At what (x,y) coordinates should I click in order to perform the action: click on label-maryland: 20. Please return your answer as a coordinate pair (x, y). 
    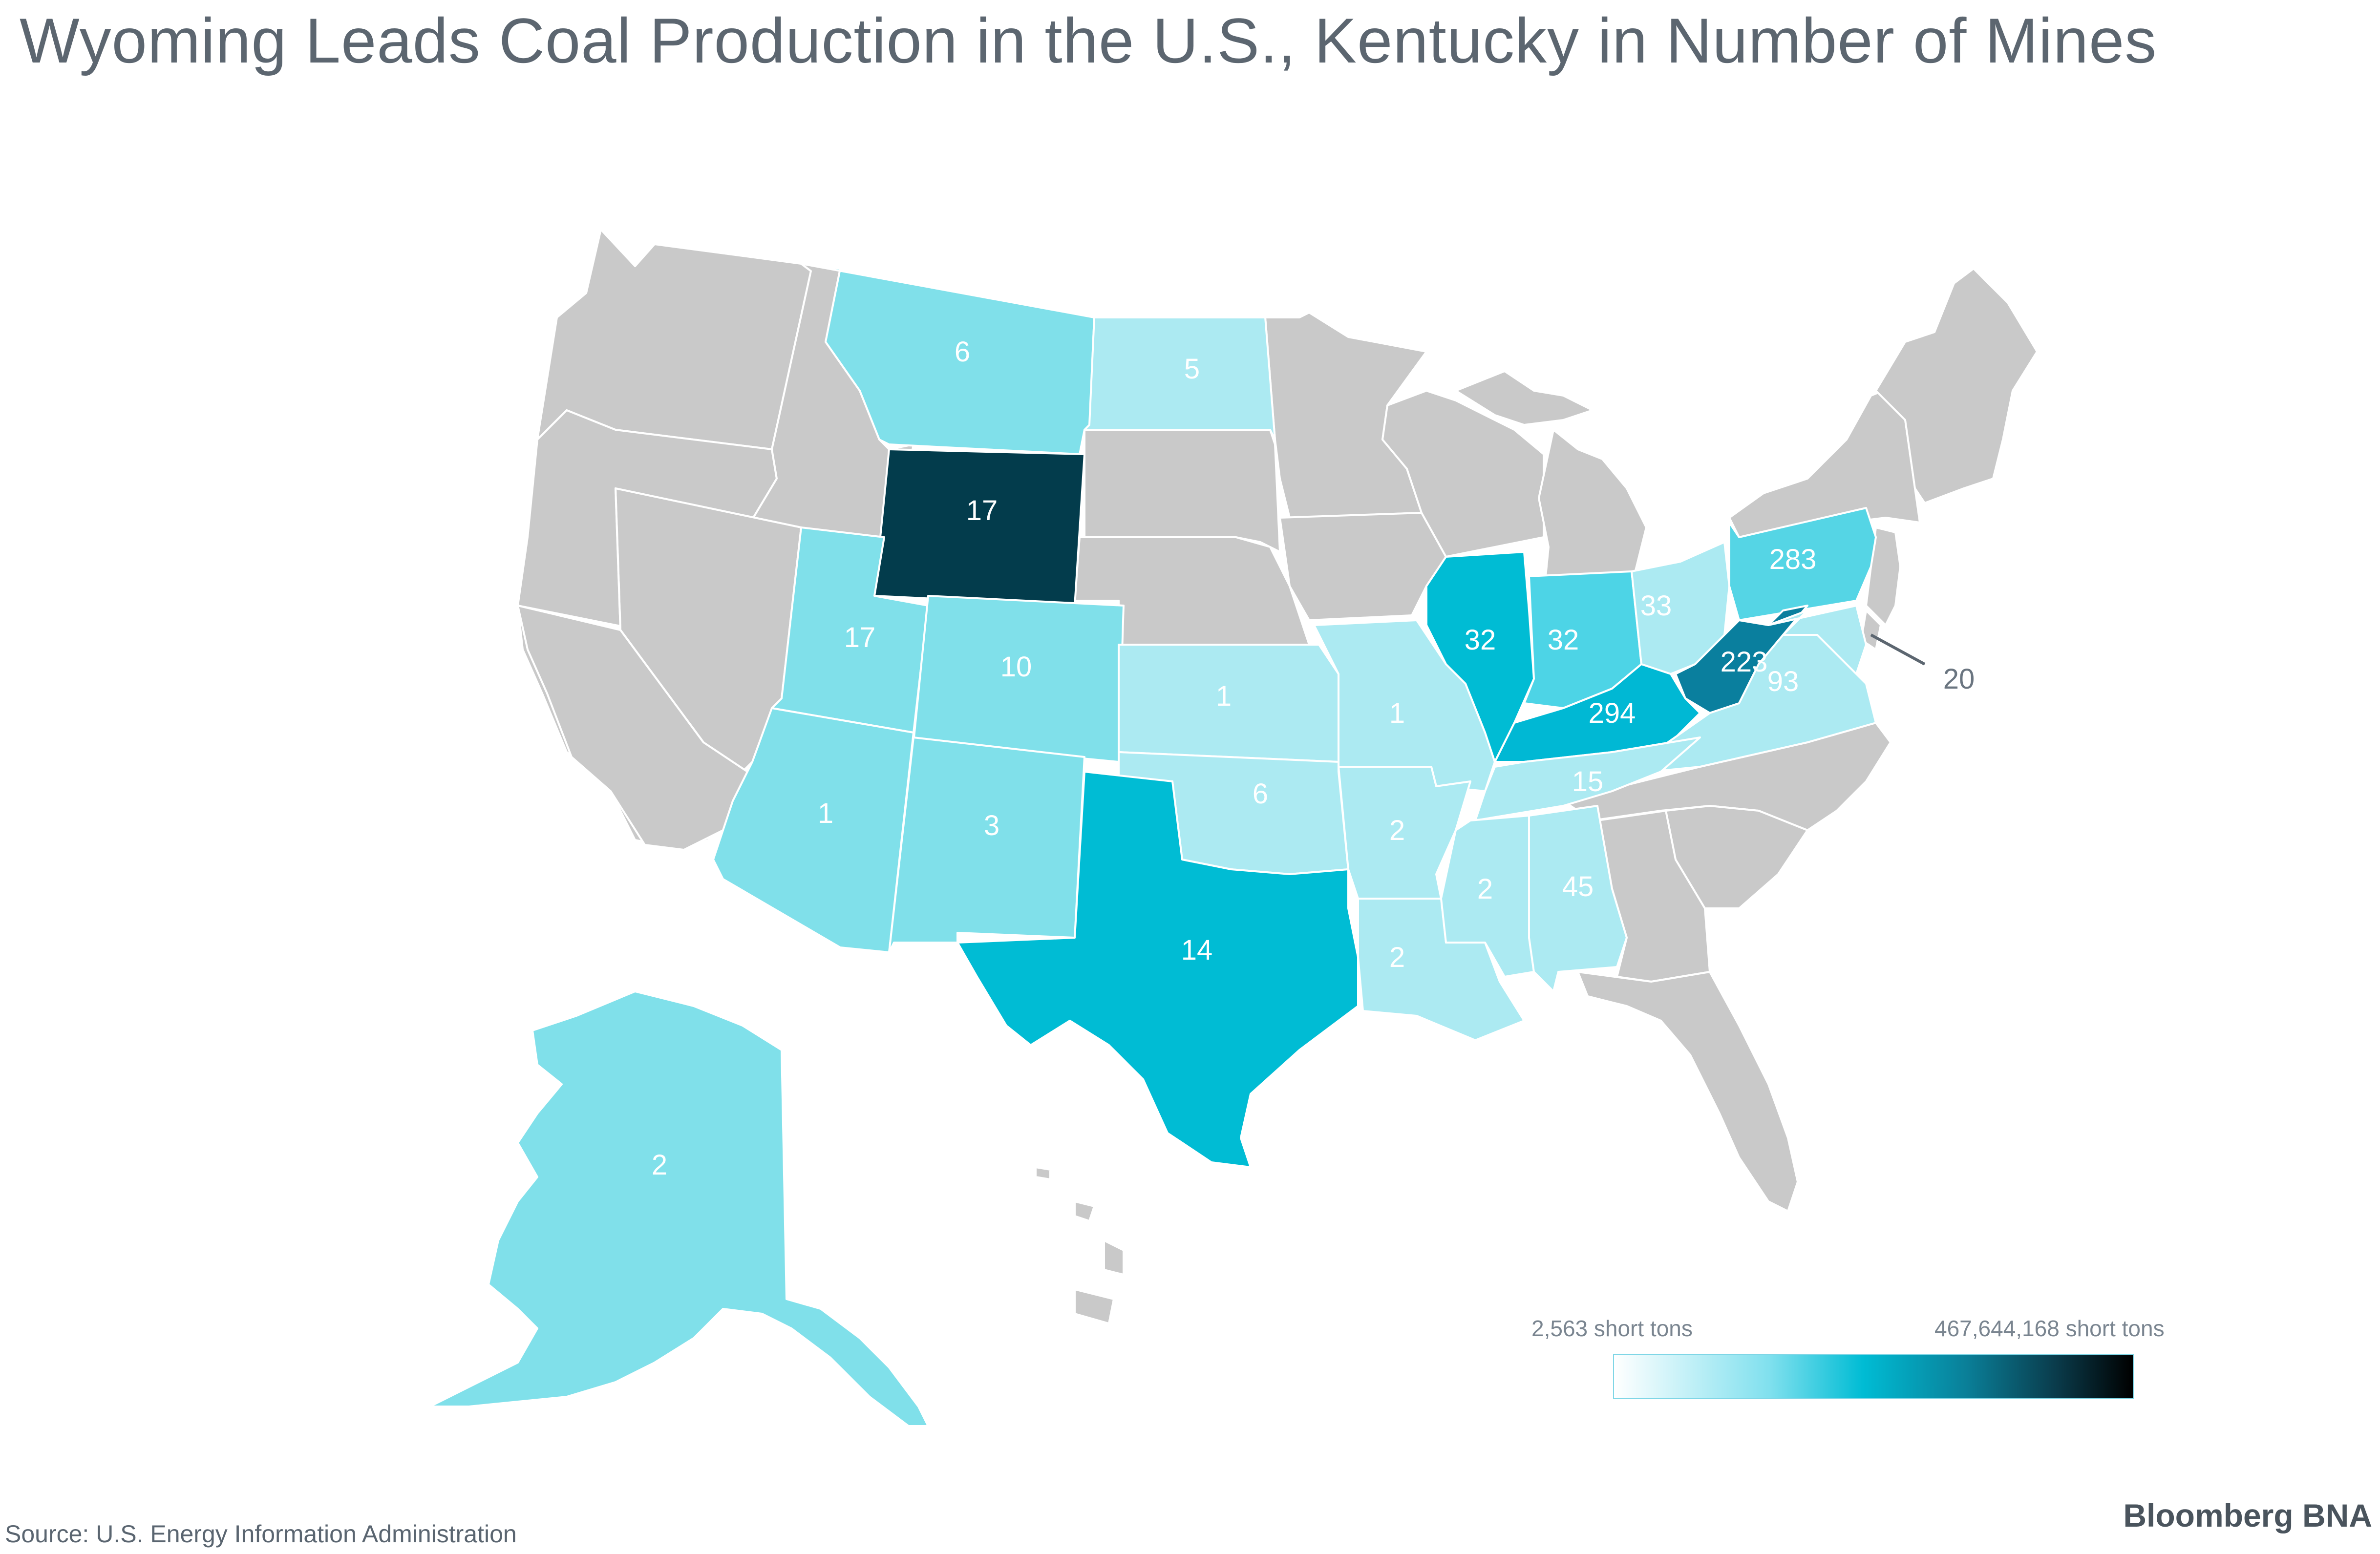
    Looking at the image, I should click on (1959, 679).